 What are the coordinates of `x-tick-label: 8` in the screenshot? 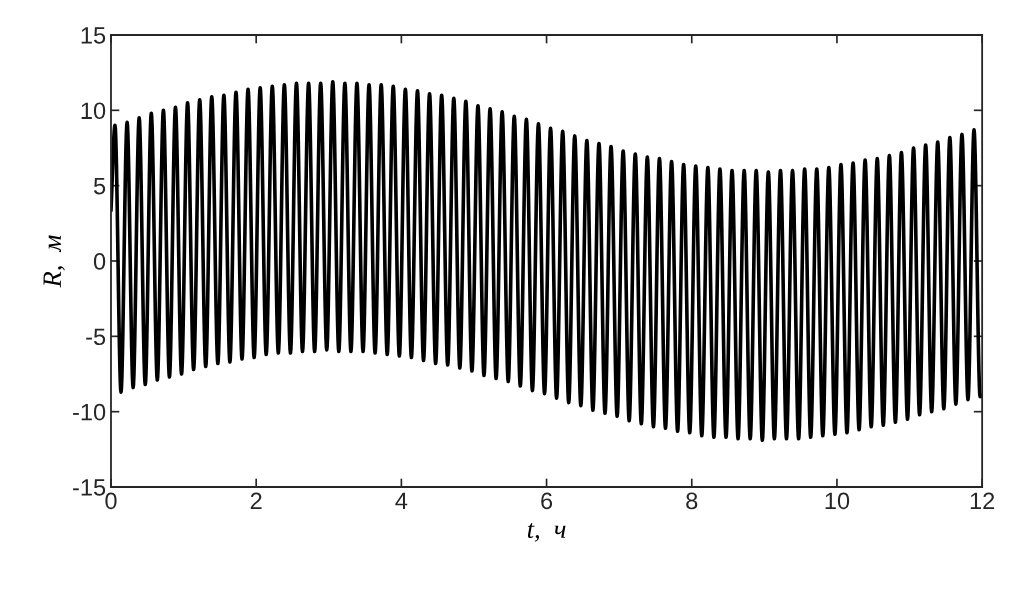 It's located at (692, 501).